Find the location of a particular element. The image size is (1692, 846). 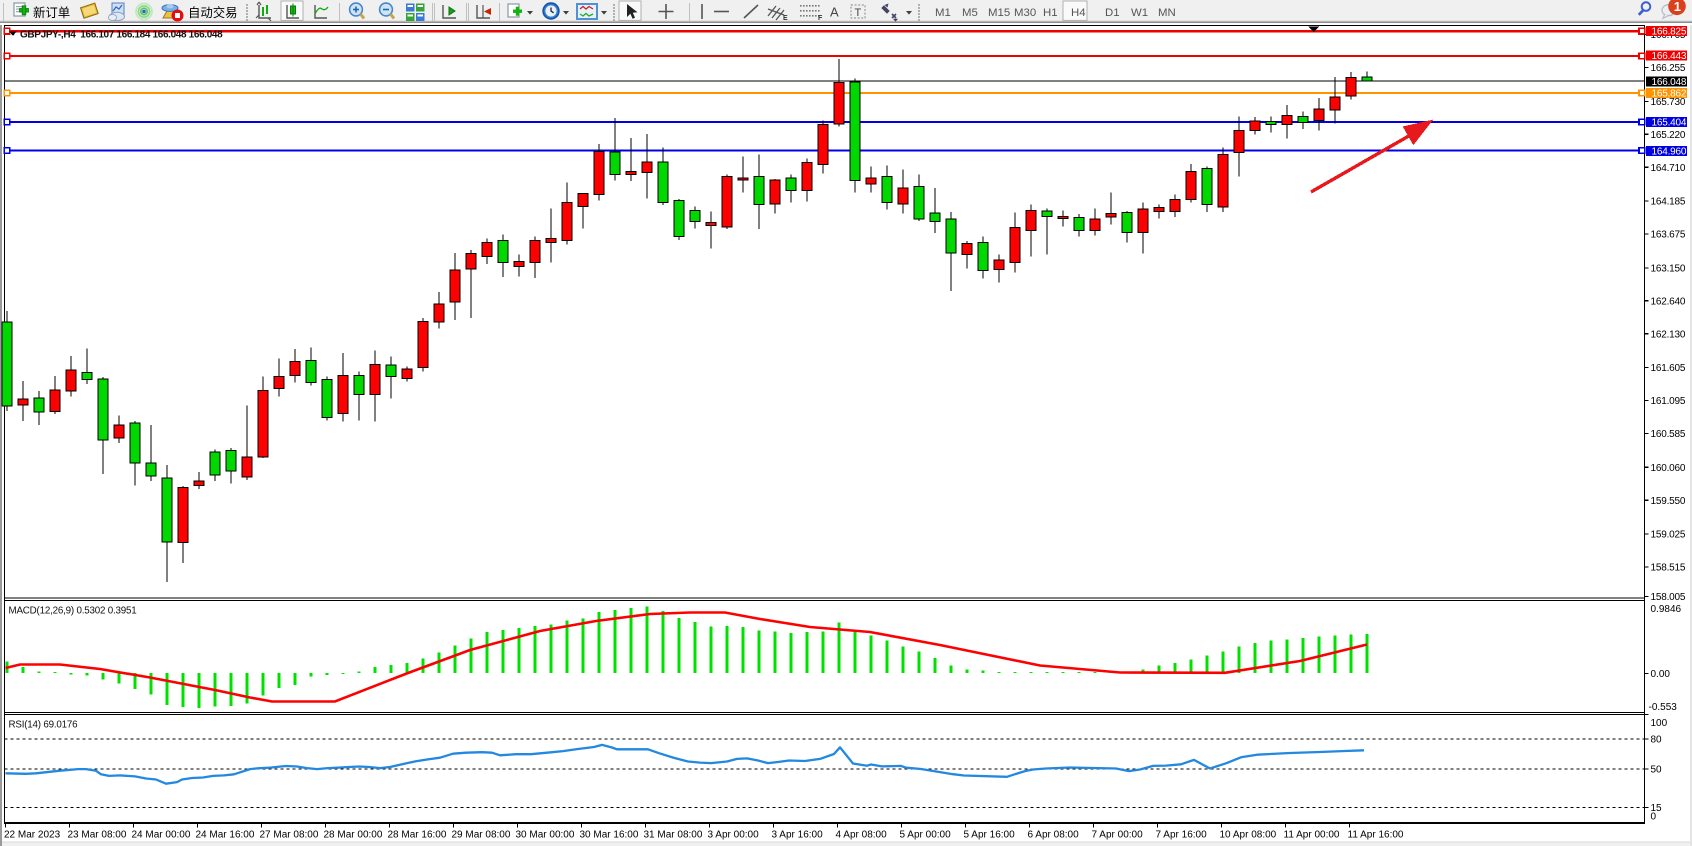

svg-text: D1 is located at coordinates (1112, 13).